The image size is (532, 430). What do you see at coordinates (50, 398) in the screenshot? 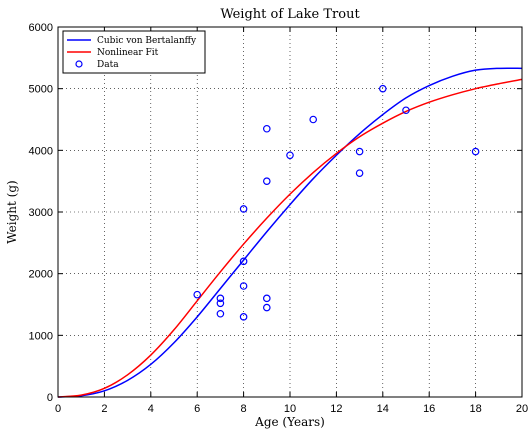
I see `y-tick-label: 0` at bounding box center [50, 398].